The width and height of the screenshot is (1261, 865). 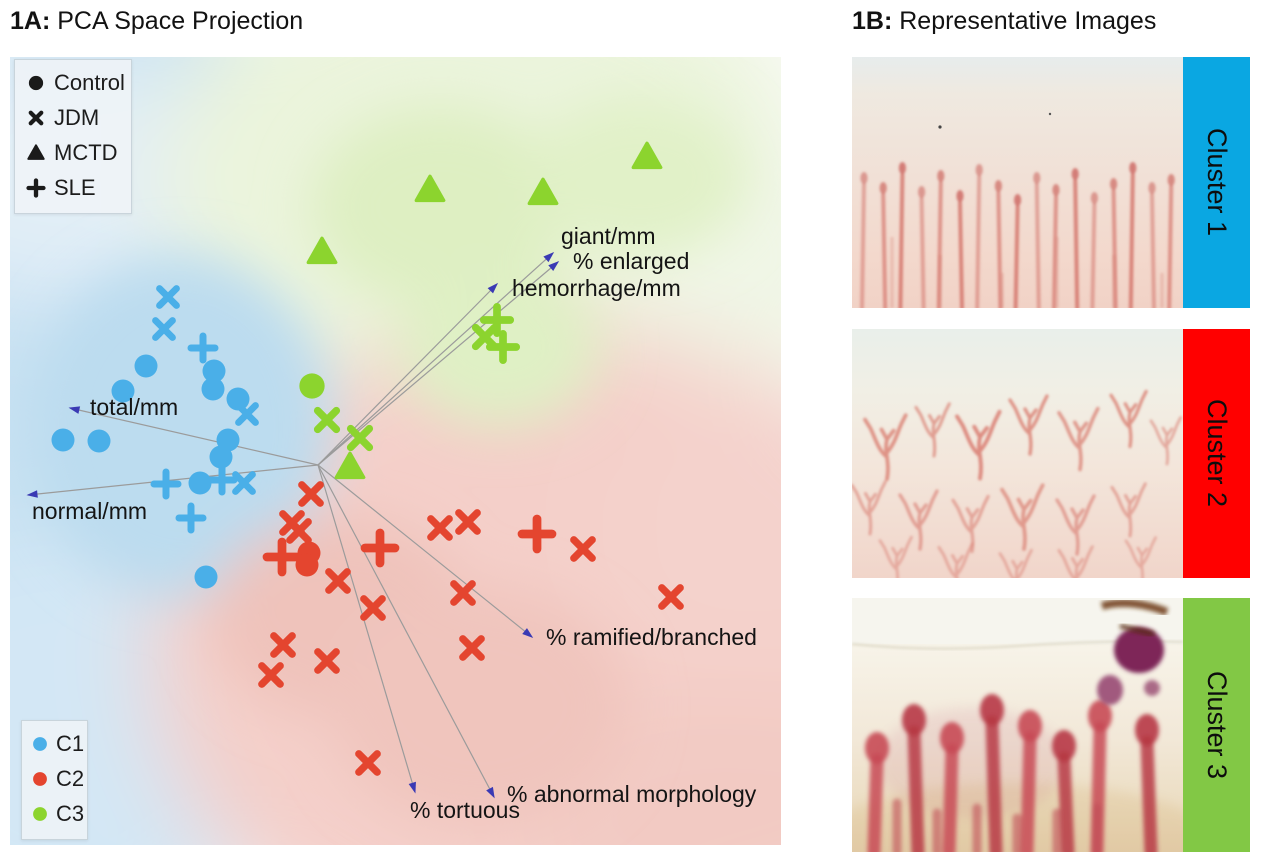 What do you see at coordinates (465, 810) in the screenshot?
I see `loading-label: % tortuous` at bounding box center [465, 810].